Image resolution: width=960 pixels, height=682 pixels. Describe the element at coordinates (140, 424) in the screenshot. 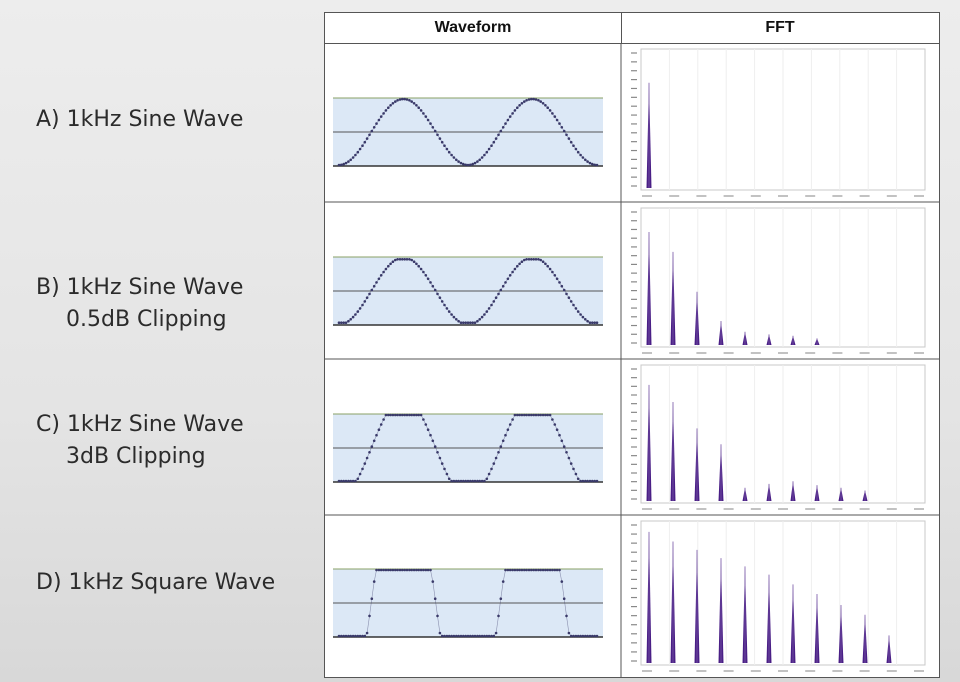

I see `row-c-title: C) 1kHz Sine Wave` at that location.